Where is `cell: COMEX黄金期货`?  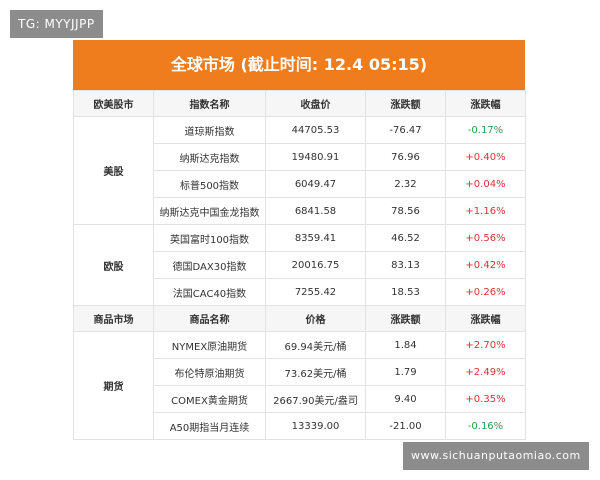 cell: COMEX黄金期货 is located at coordinates (209, 399).